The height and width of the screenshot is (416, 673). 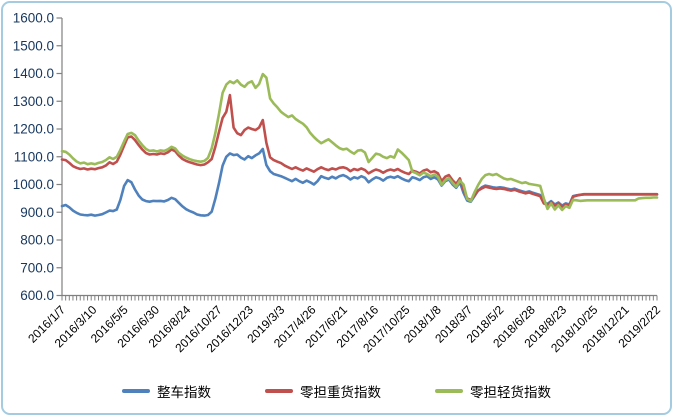 What do you see at coordinates (37, 267) in the screenshot?
I see `y-axis-label: 700.0` at bounding box center [37, 267].